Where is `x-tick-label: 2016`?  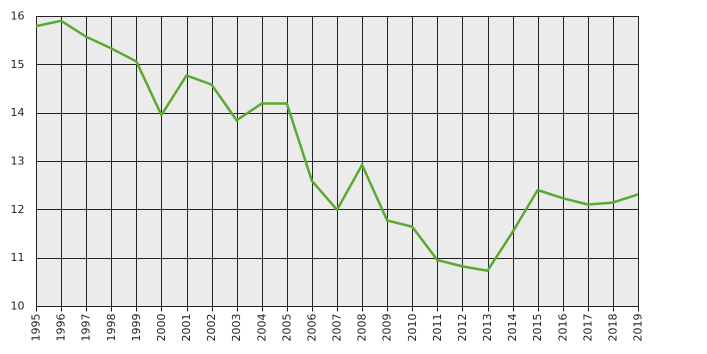
x-tick-label: 2016 is located at coordinates (563, 328).